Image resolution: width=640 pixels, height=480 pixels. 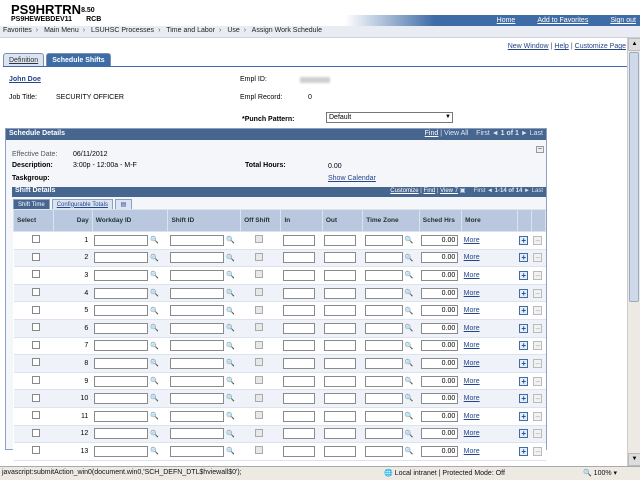 What do you see at coordinates (24, 59) in the screenshot?
I see `tab-definition: Definition` at bounding box center [24, 59].